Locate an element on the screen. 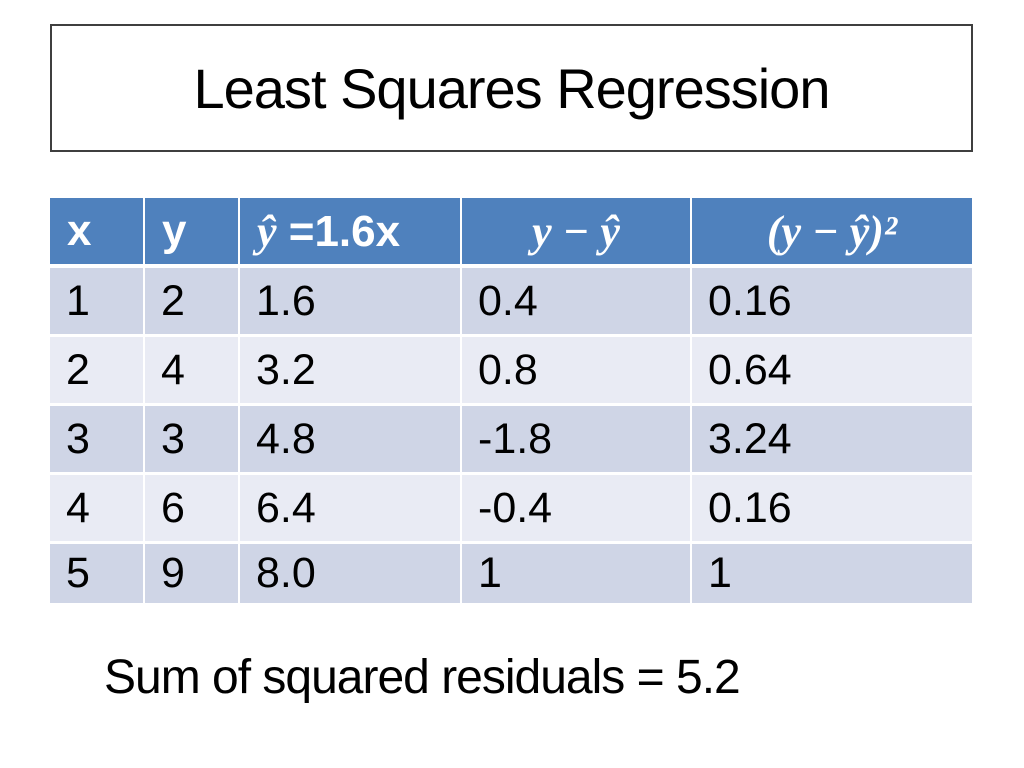  table-row: 1 2 1.6 0.4 0.16 is located at coordinates (511, 302).